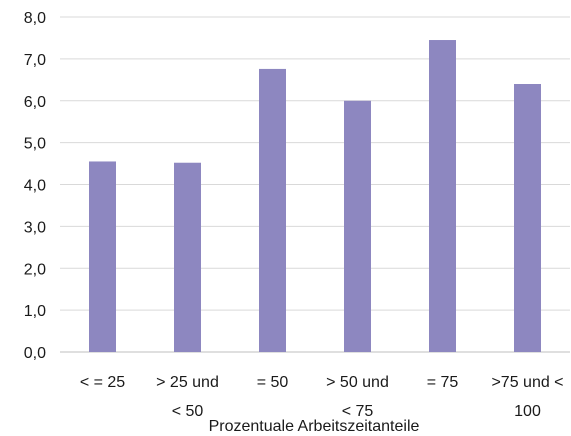 Image resolution: width=571 pixels, height=436 pixels. What do you see at coordinates (35, 311) in the screenshot?
I see `y-tick-label: 1,0` at bounding box center [35, 311].